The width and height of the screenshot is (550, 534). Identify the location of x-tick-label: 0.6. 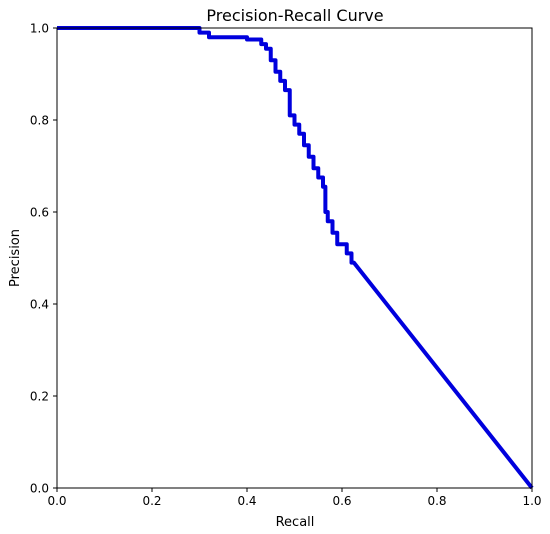
(341, 501).